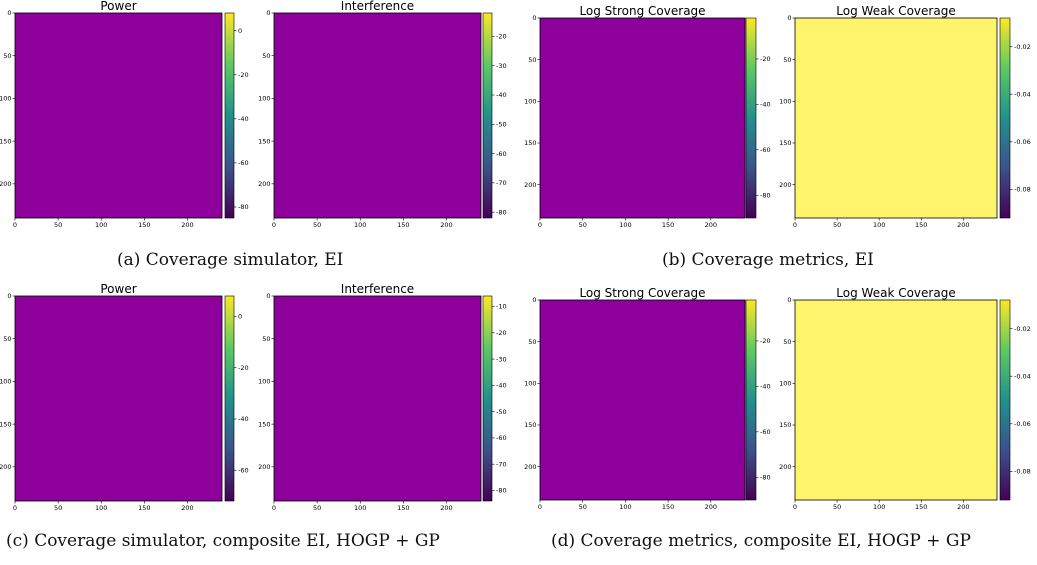 This screenshot has width=1037, height=565. What do you see at coordinates (501, 359) in the screenshot?
I see `colorbar-tick-label: -30` at bounding box center [501, 359].